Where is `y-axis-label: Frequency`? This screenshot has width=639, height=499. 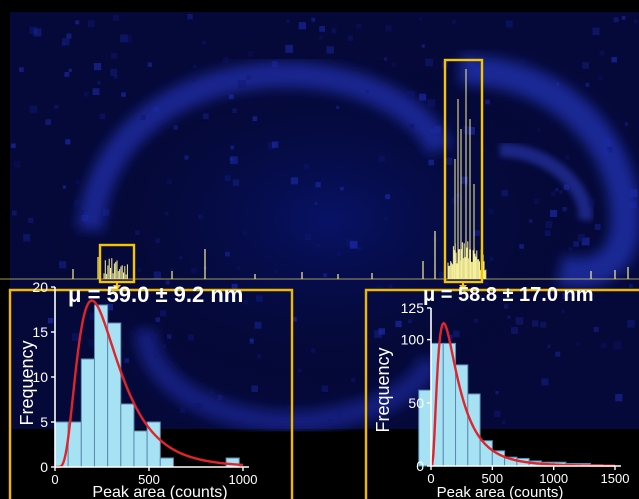
y-axis-label: Frequency is located at coordinates (27, 382).